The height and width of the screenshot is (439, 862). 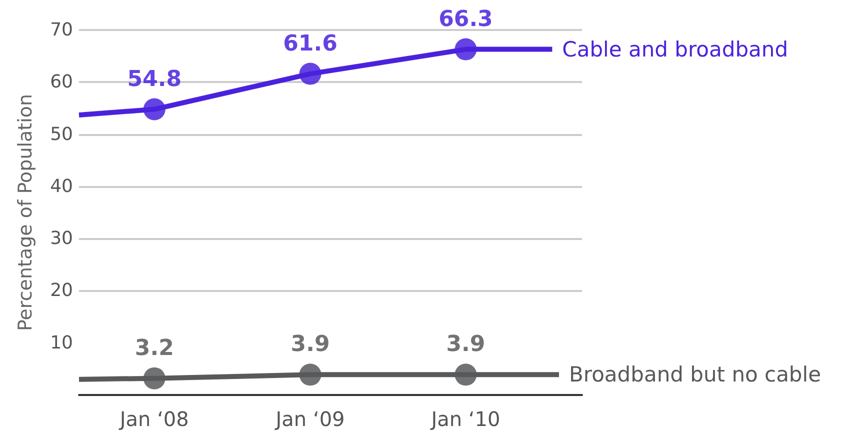 What do you see at coordinates (154, 79) in the screenshot?
I see `data-label: 54.8` at bounding box center [154, 79].